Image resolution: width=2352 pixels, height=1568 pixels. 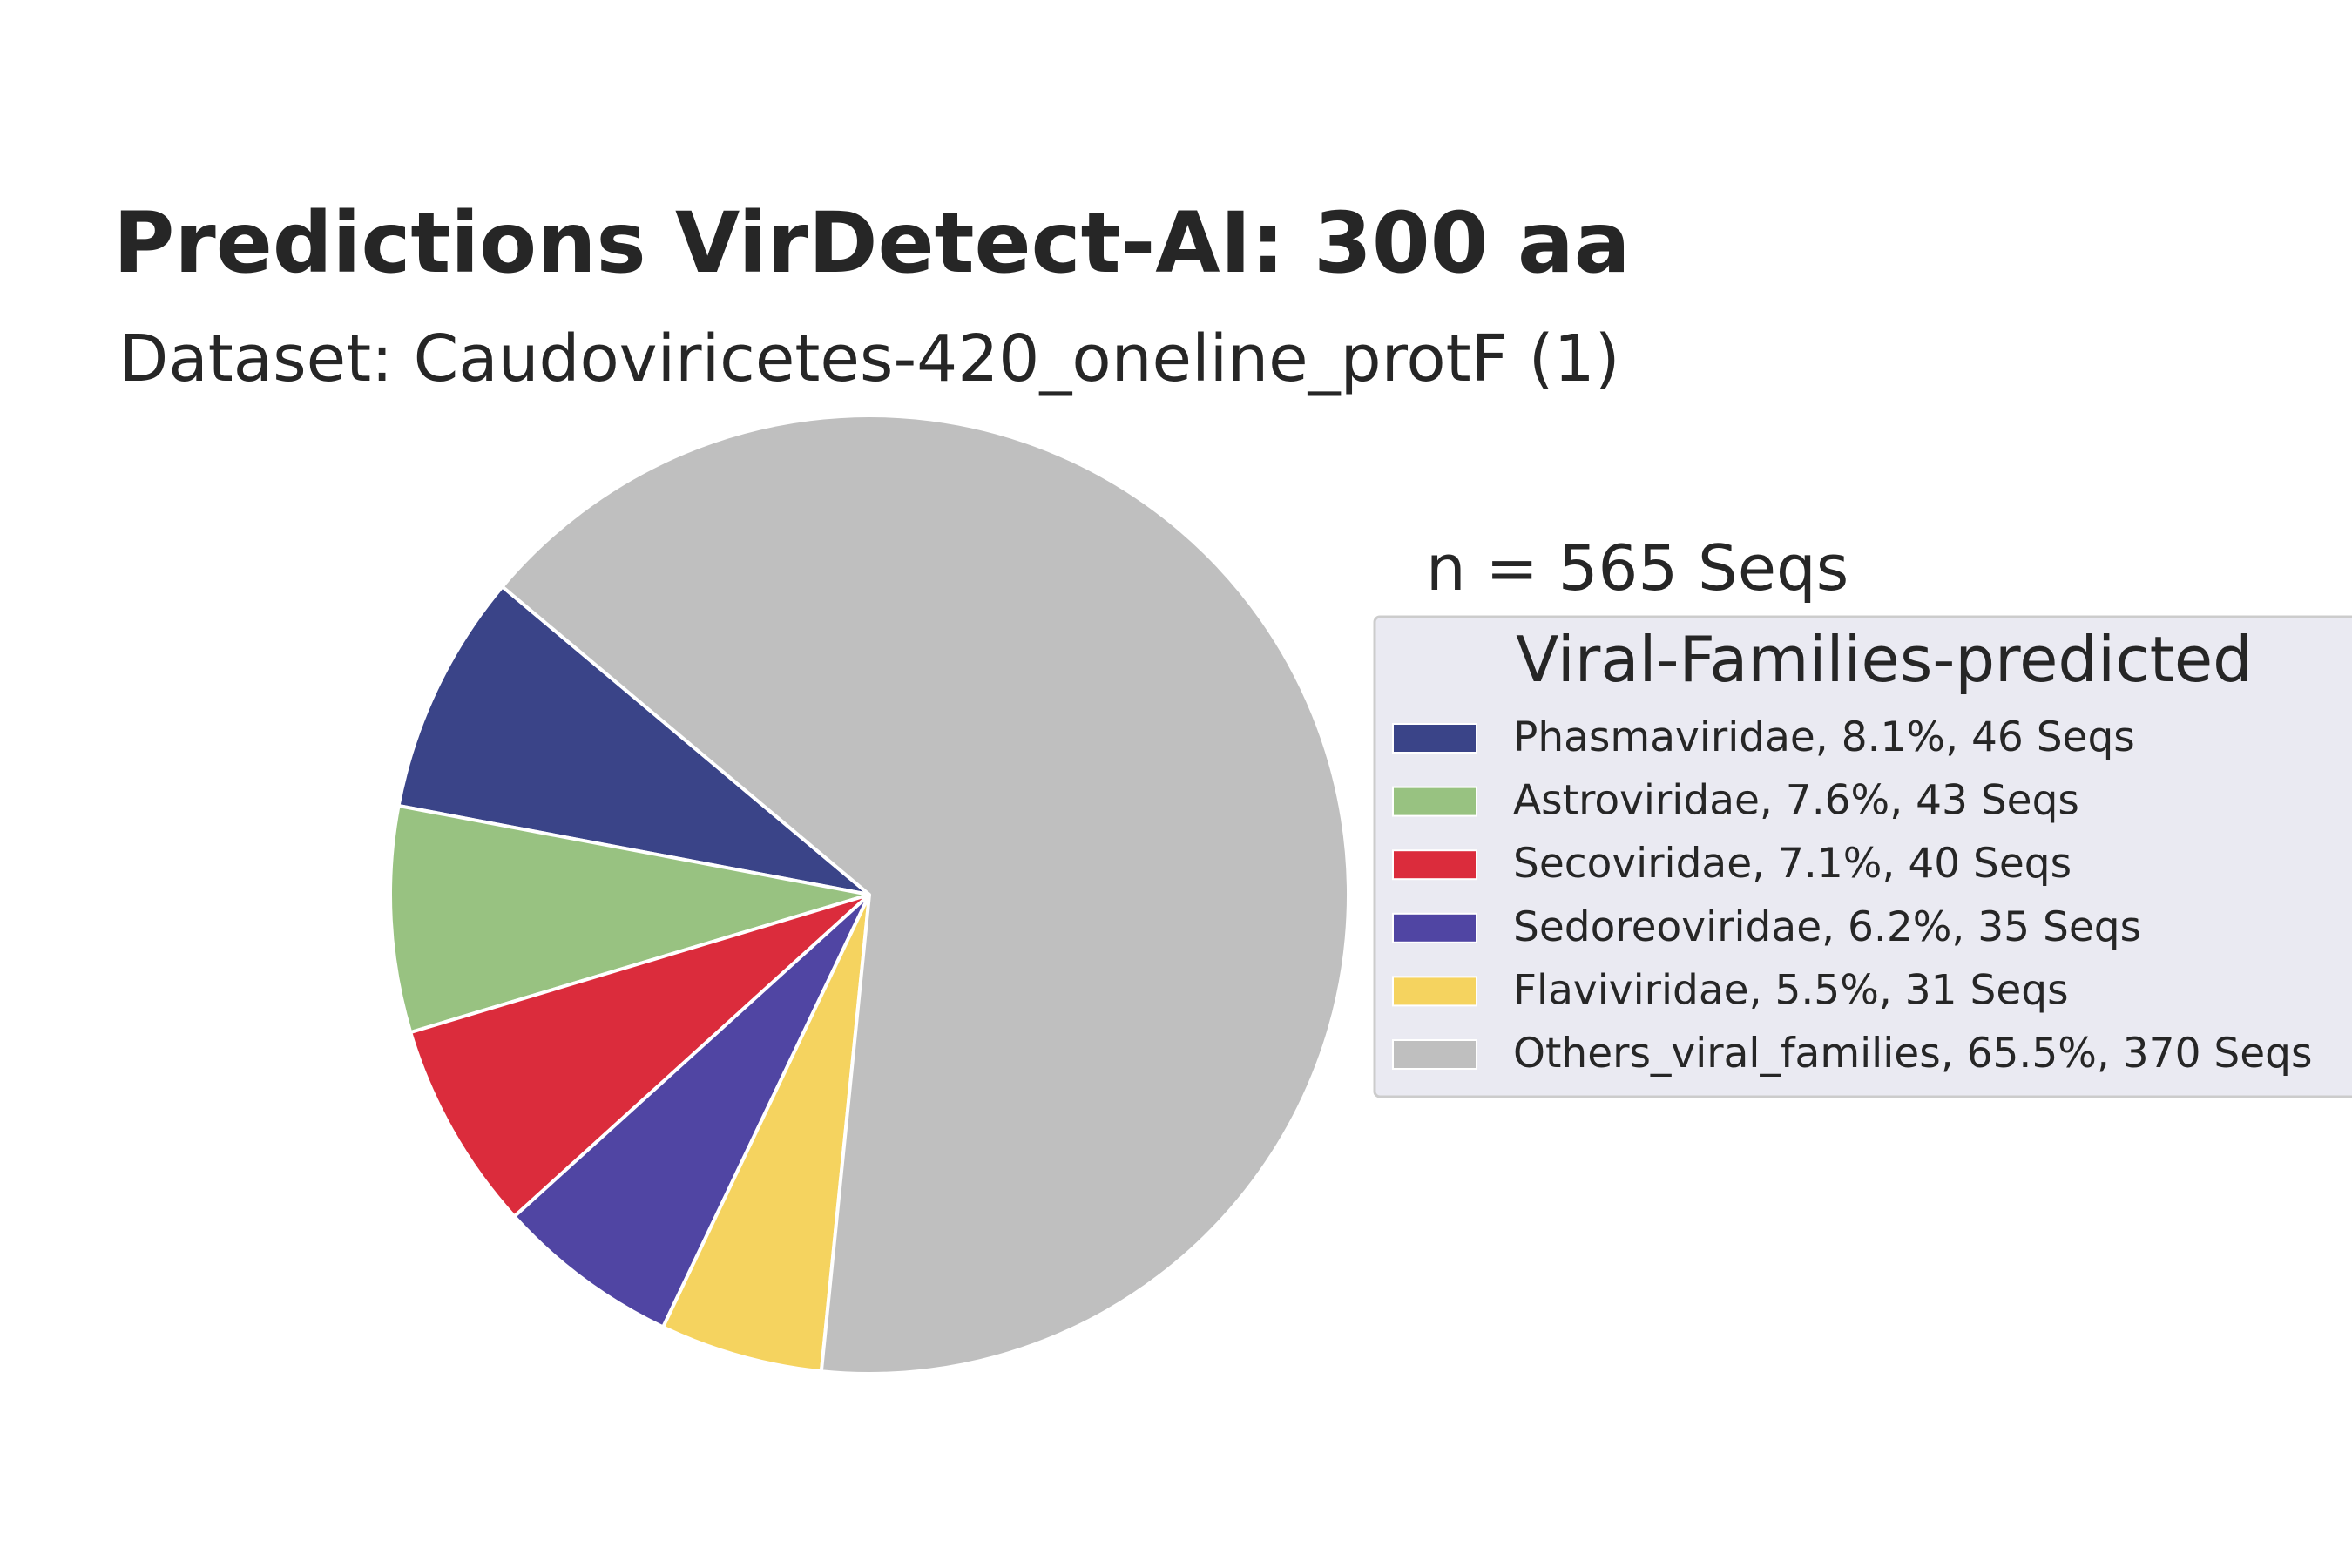 What do you see at coordinates (872, 243) in the screenshot?
I see `chart-title: Predictions VirDetect-AI: 300 aa` at bounding box center [872, 243].